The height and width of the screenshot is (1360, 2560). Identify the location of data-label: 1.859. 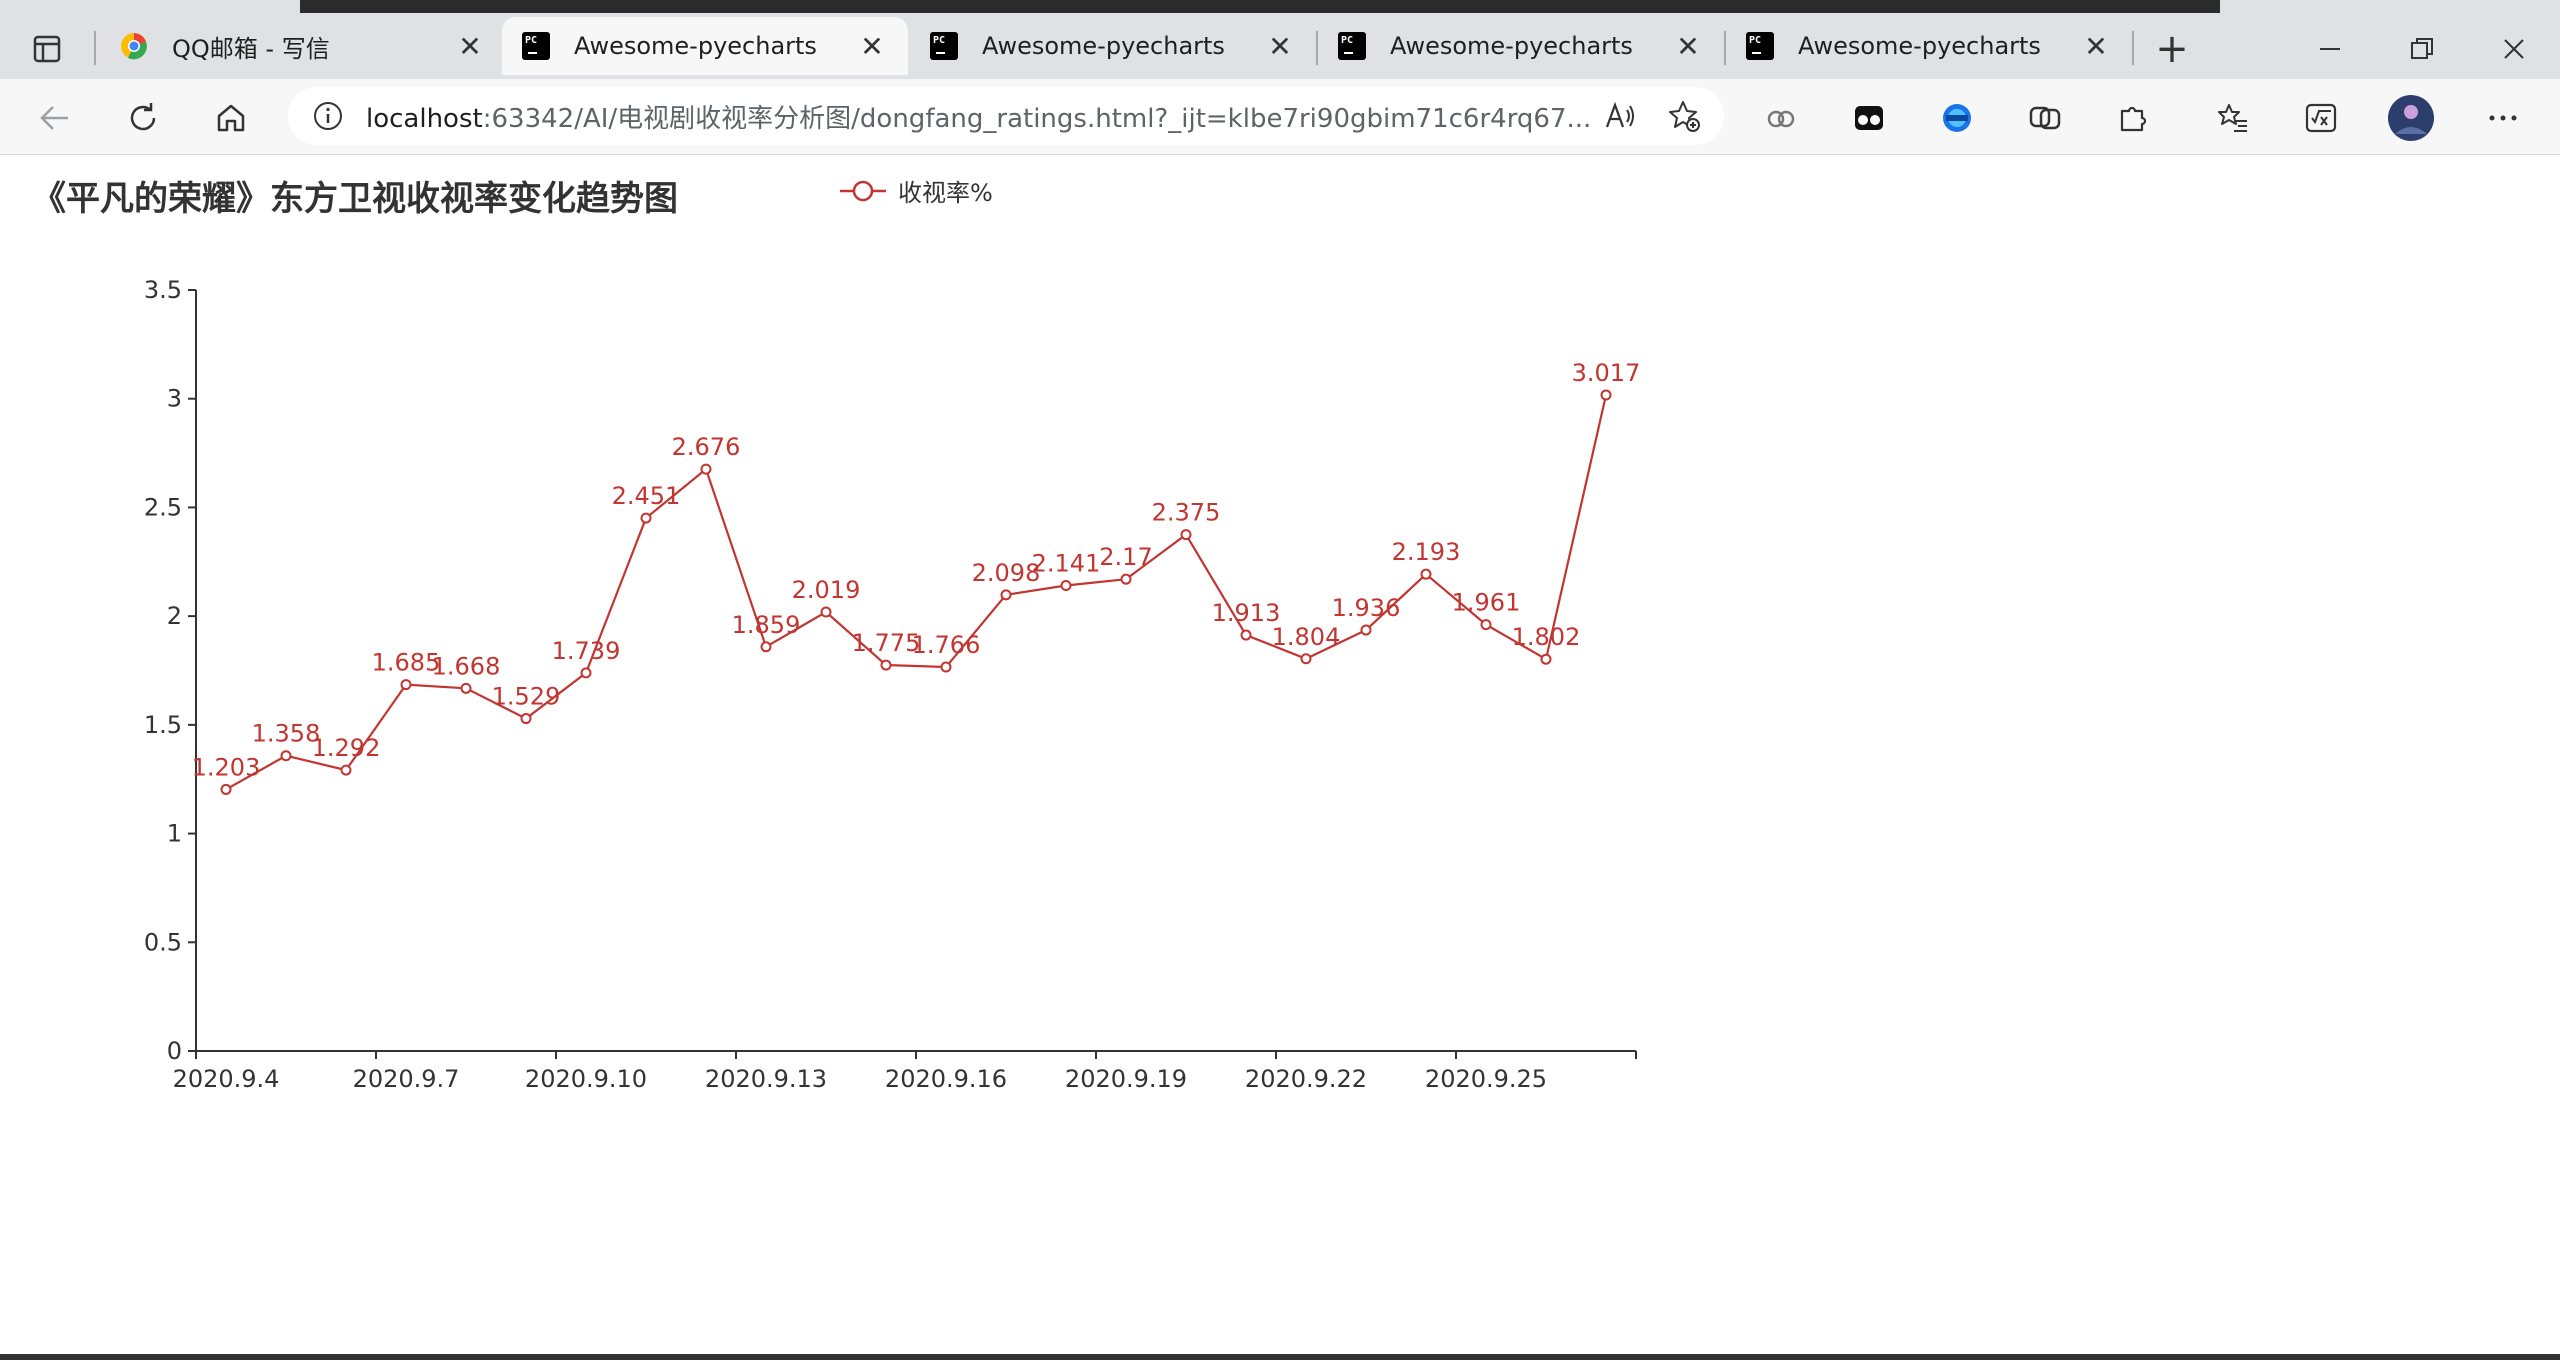
(766, 625).